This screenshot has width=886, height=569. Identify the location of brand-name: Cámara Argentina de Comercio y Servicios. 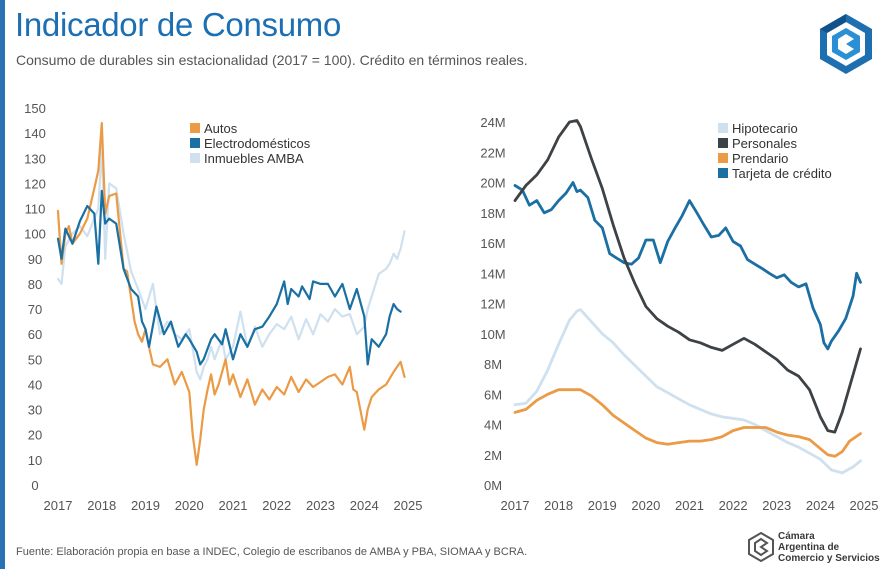
(829, 547).